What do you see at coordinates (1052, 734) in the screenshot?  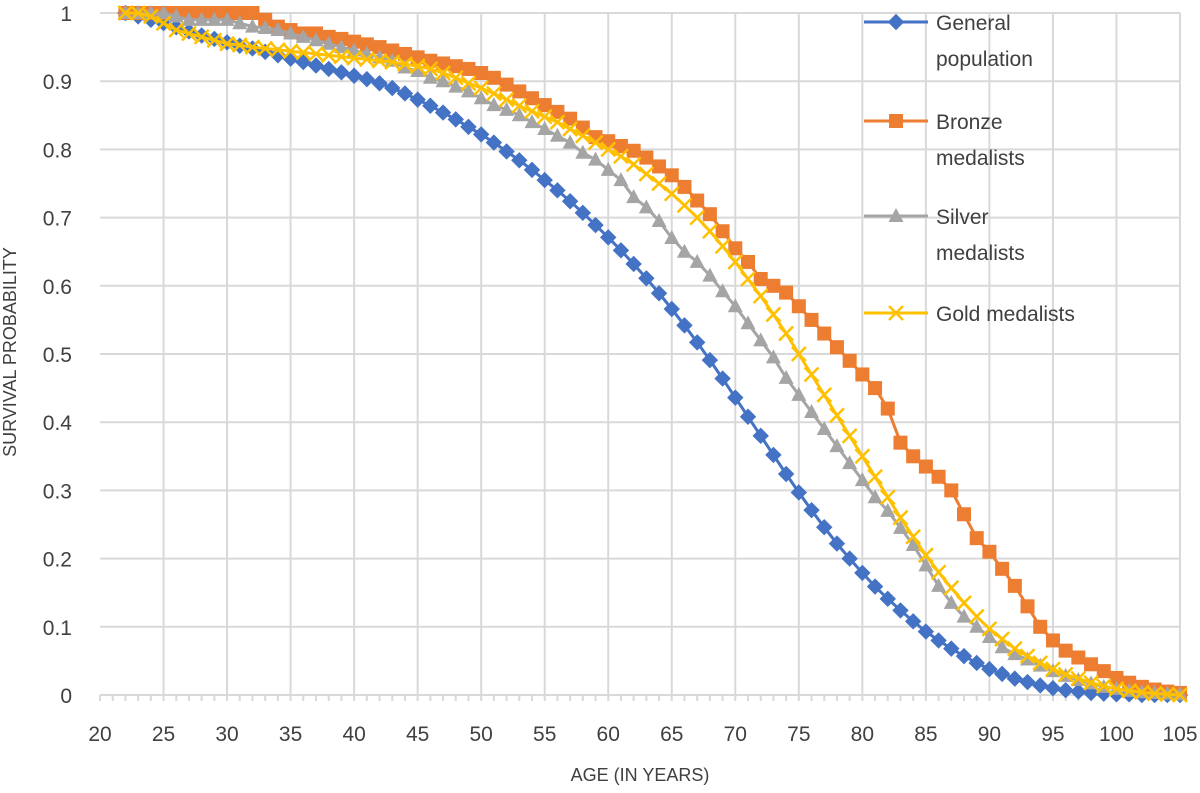 I see `x-tick-label: 95` at bounding box center [1052, 734].